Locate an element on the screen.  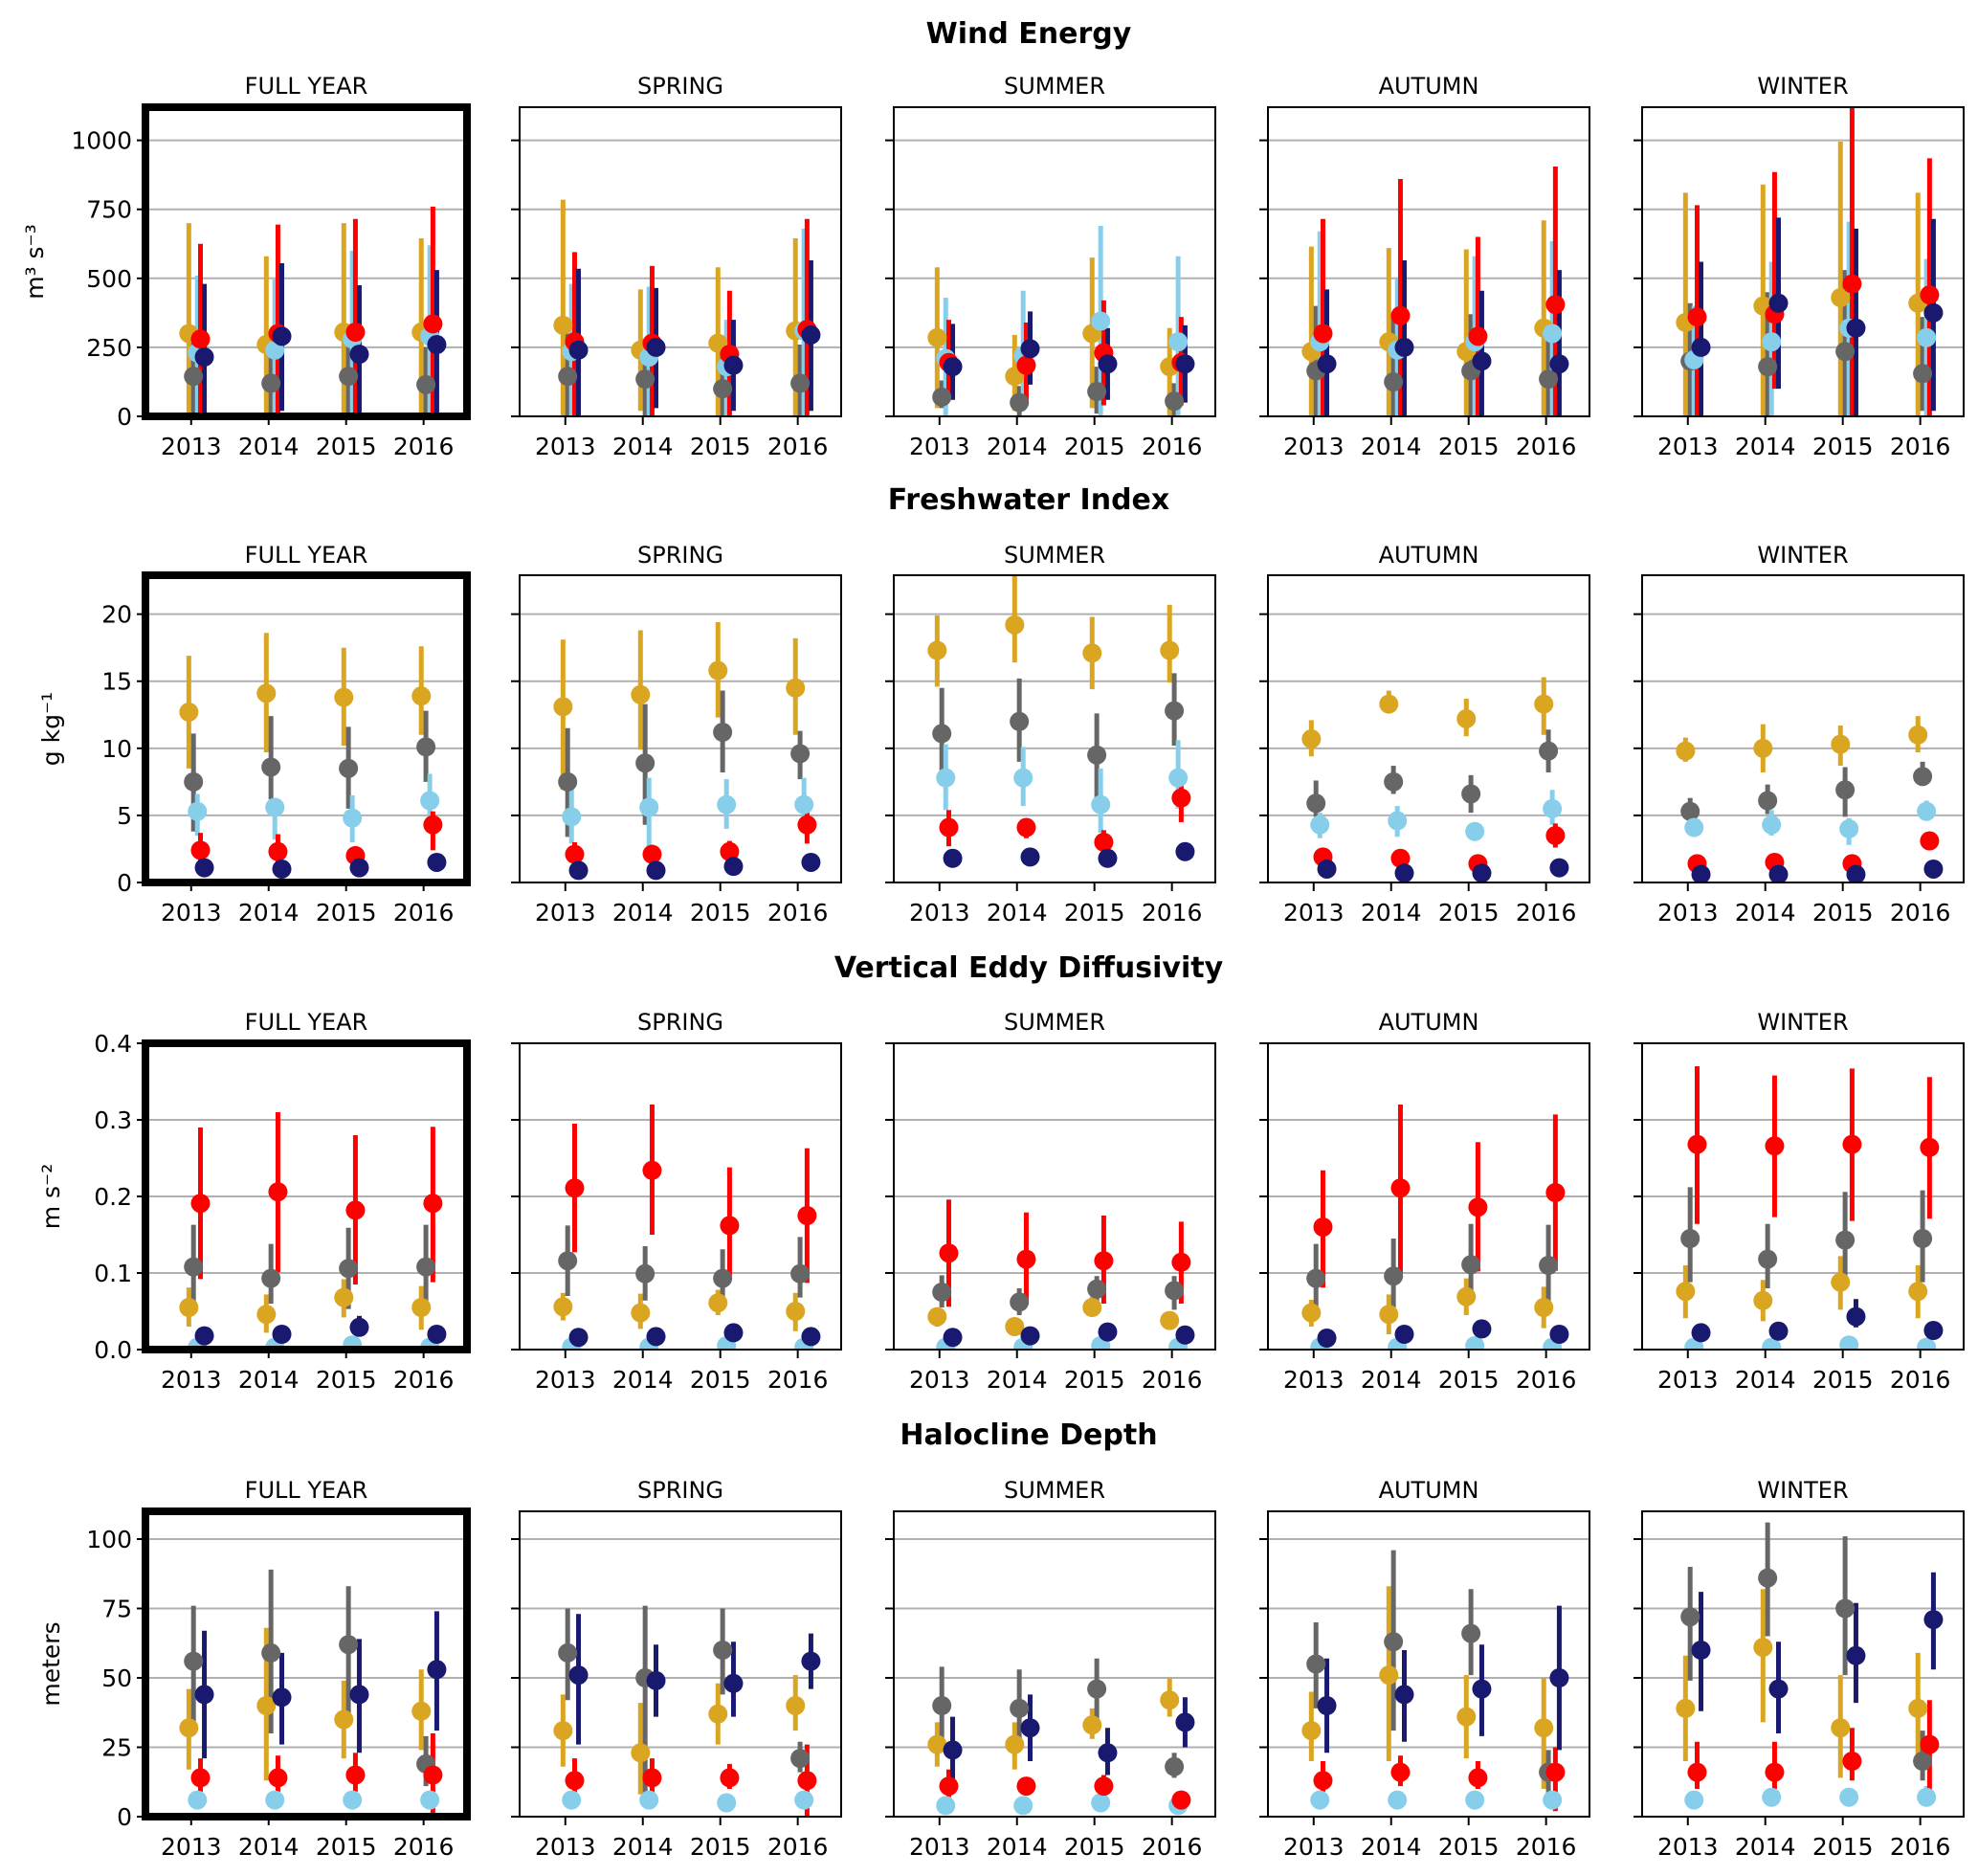
panel-title: SPRING is located at coordinates (680, 1022).